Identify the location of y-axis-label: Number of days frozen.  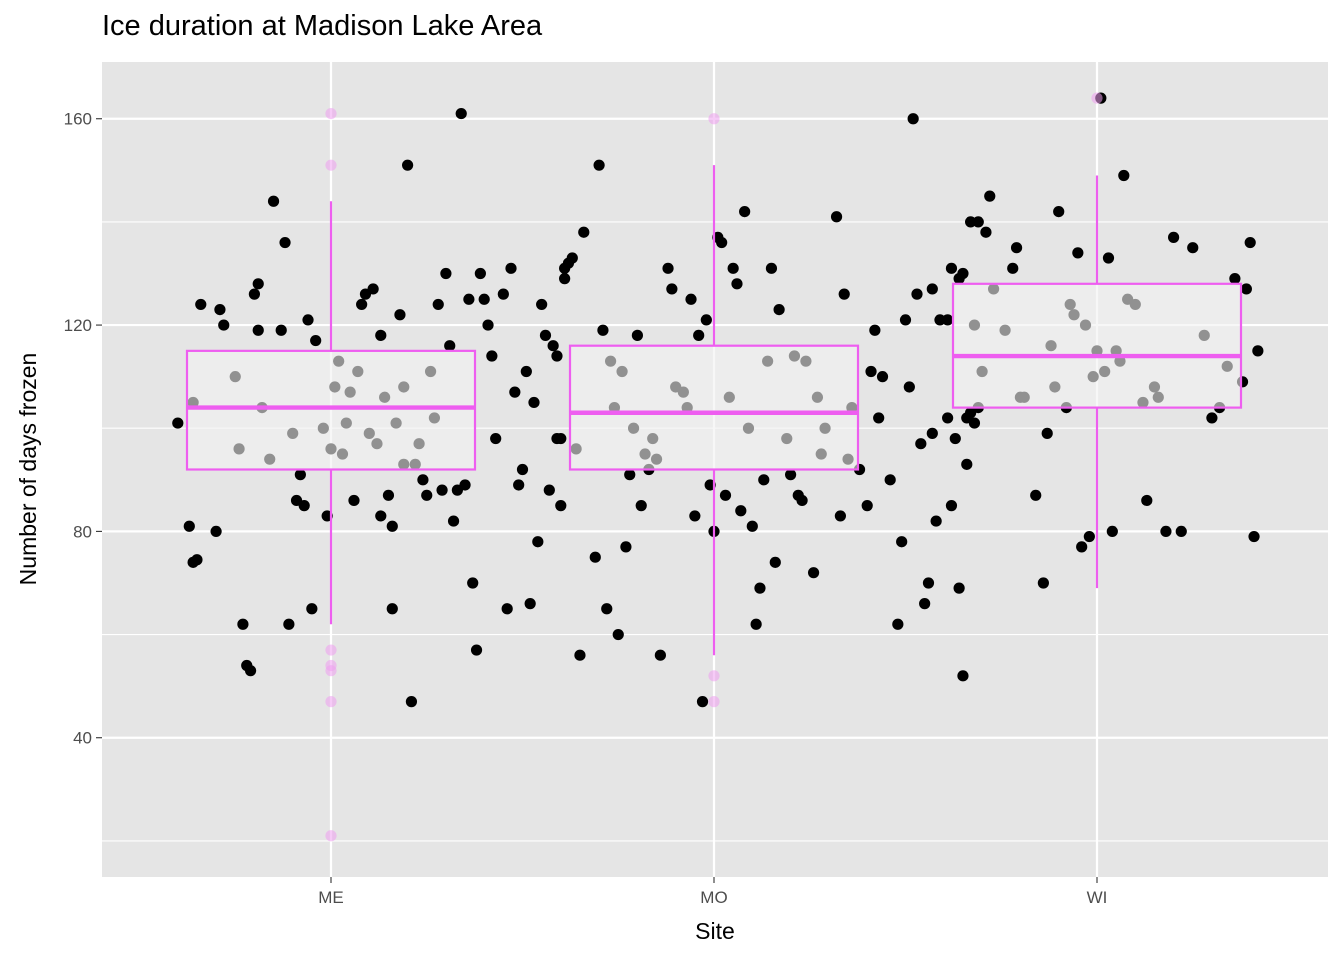
(28, 469).